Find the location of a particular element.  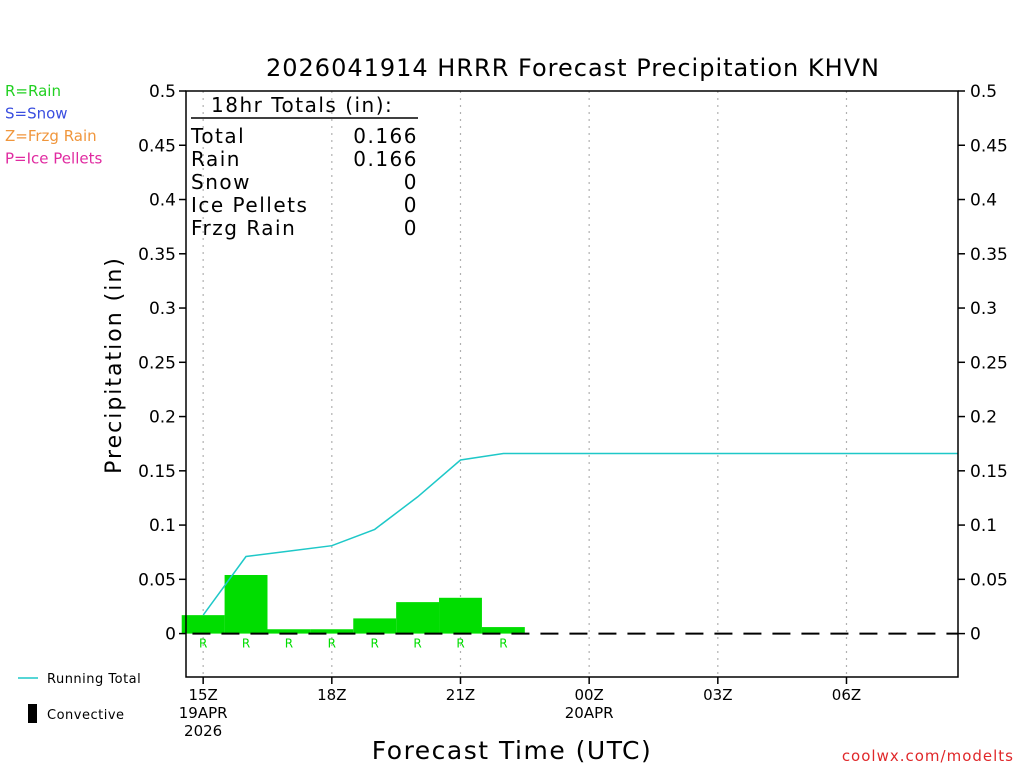

y-tick-label-left: 0.35 is located at coordinates (157, 255).